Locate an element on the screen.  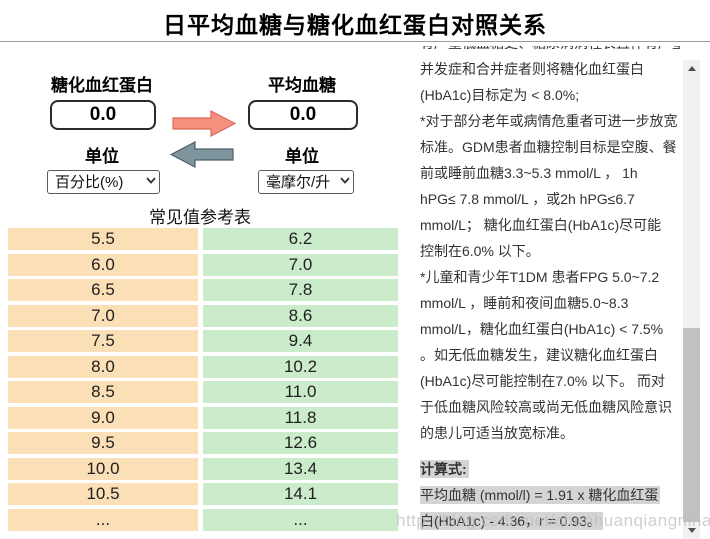
glucose-cell: 6.2 is located at coordinates (300, 239).